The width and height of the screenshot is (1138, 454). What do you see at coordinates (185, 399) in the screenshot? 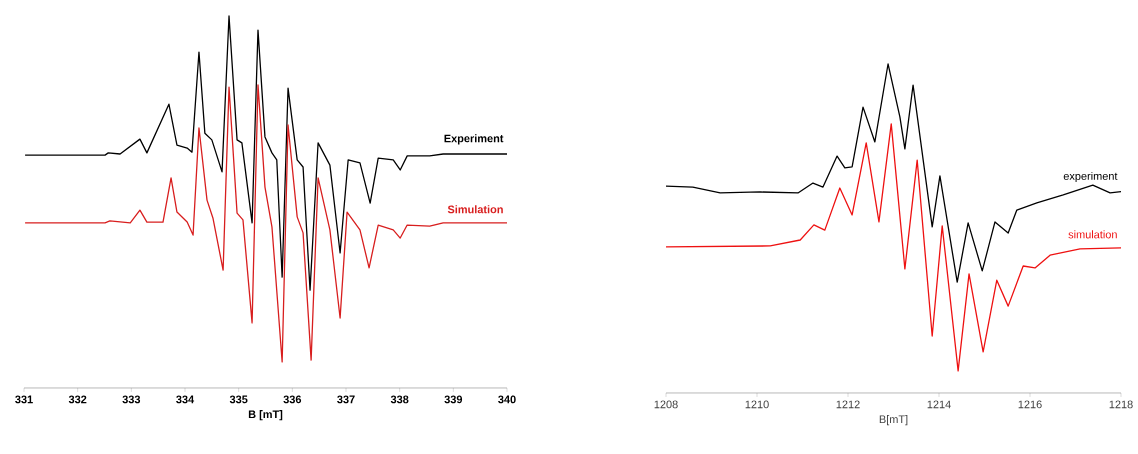
I see `x-tick-label: 334` at bounding box center [185, 399].